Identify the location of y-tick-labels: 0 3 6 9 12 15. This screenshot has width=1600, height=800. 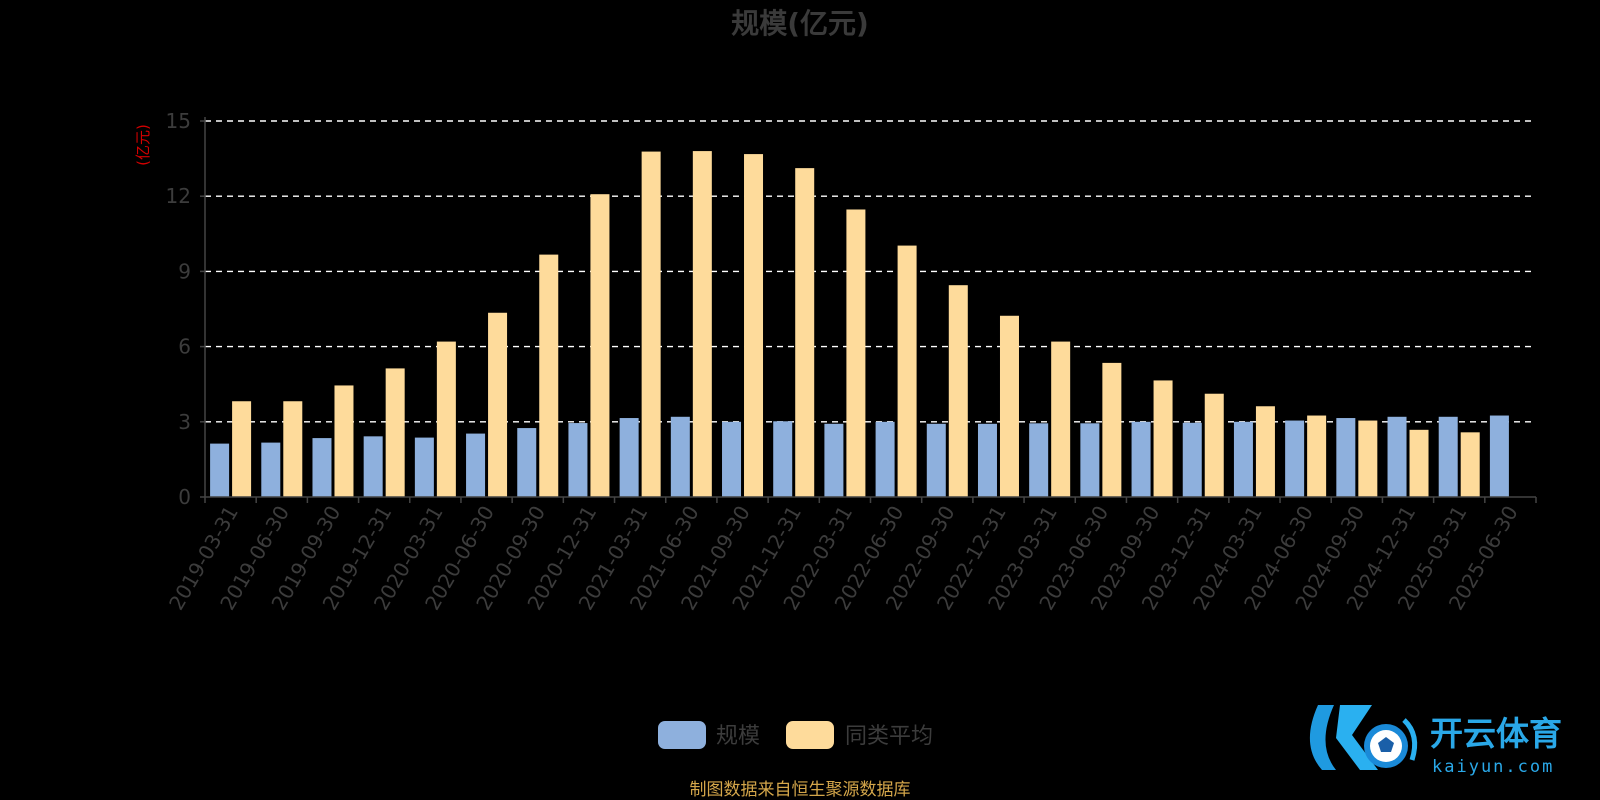
(178, 309).